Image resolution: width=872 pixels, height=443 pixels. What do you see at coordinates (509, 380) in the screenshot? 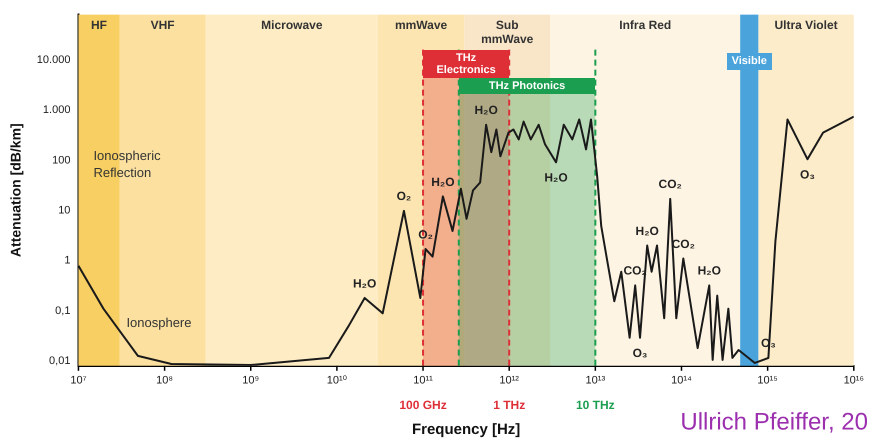
I see `x-tick-label: 10¹²` at bounding box center [509, 380].